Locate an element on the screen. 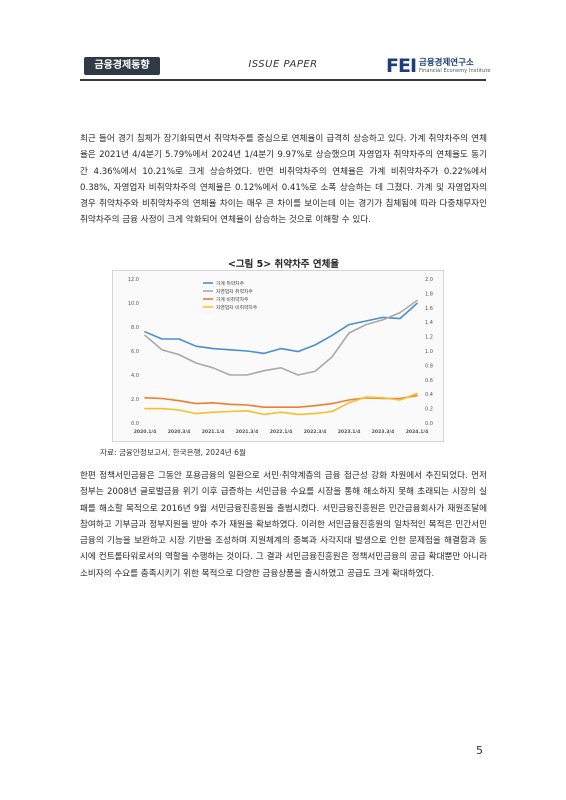  legend-label: 자영업자 취약차주 is located at coordinates (234, 291).